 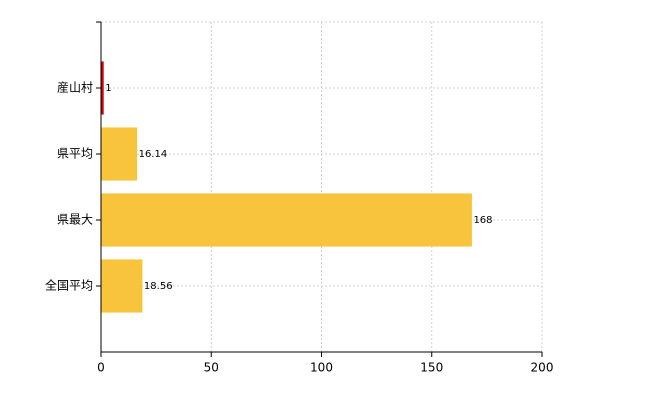 I want to click on value-label: 16.14, so click(x=153, y=154).